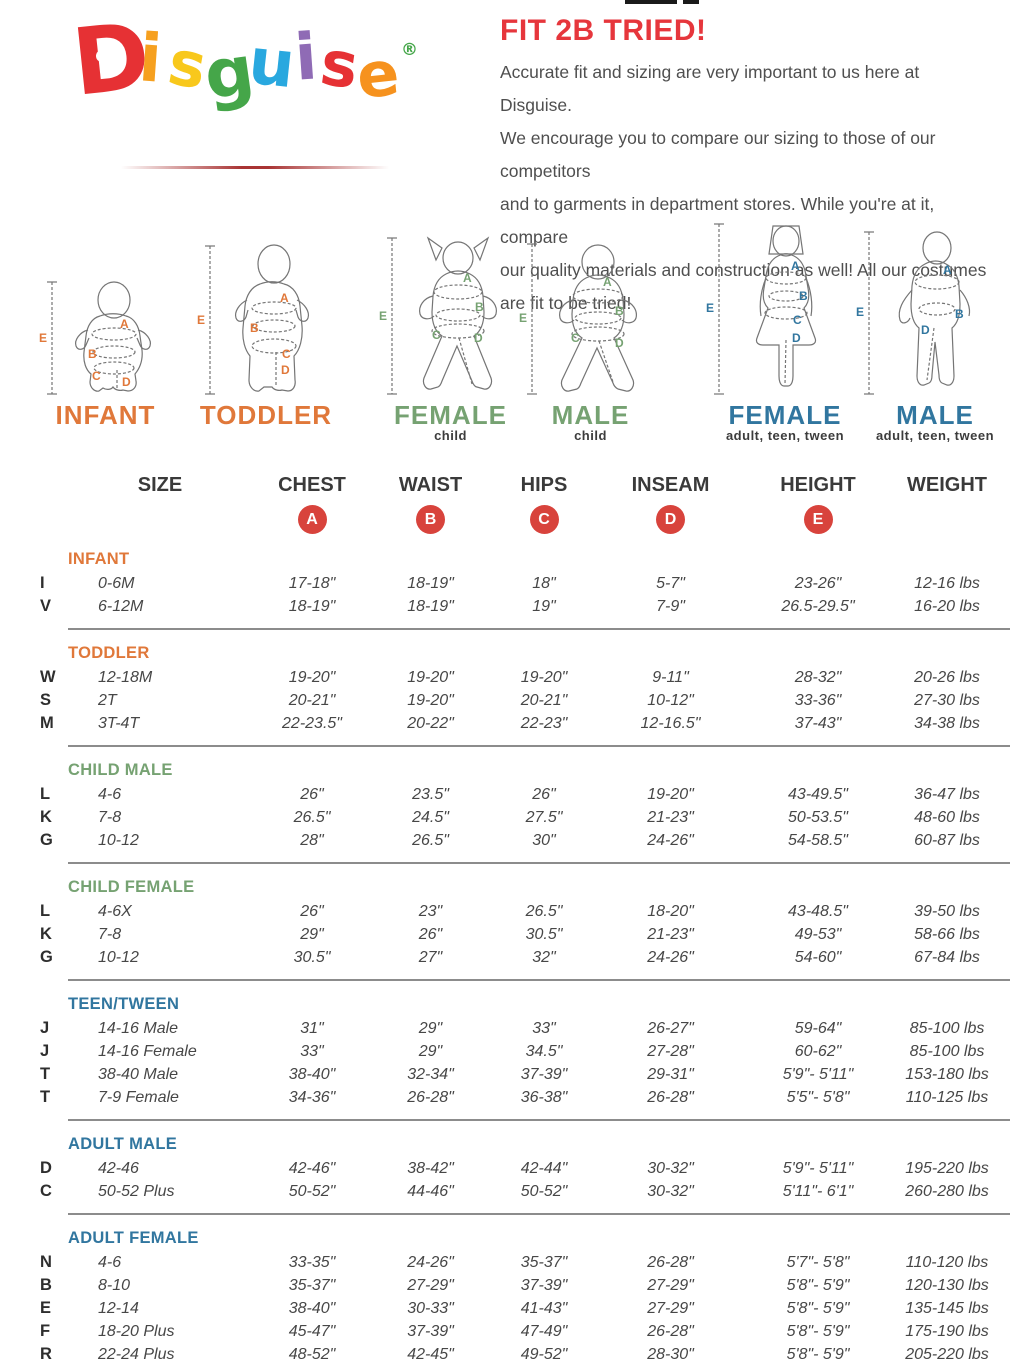 The height and width of the screenshot is (1366, 1024). Describe the element at coordinates (544, 1074) in the screenshot. I see `hips-value: 37-39"` at that location.